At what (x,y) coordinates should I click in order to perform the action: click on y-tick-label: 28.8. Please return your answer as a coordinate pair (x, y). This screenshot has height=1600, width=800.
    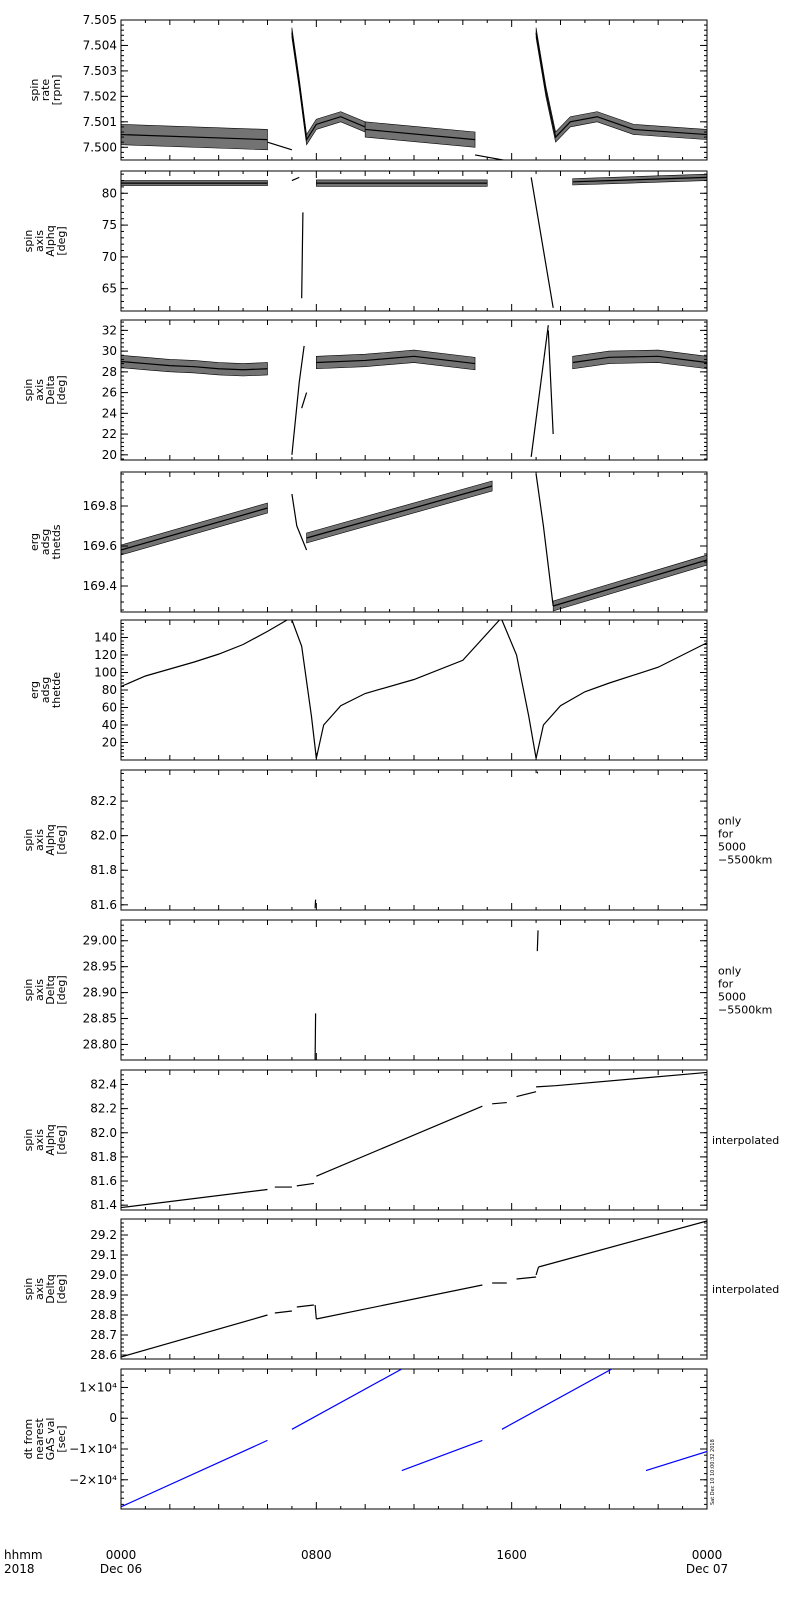
    Looking at the image, I should click on (103, 1315).